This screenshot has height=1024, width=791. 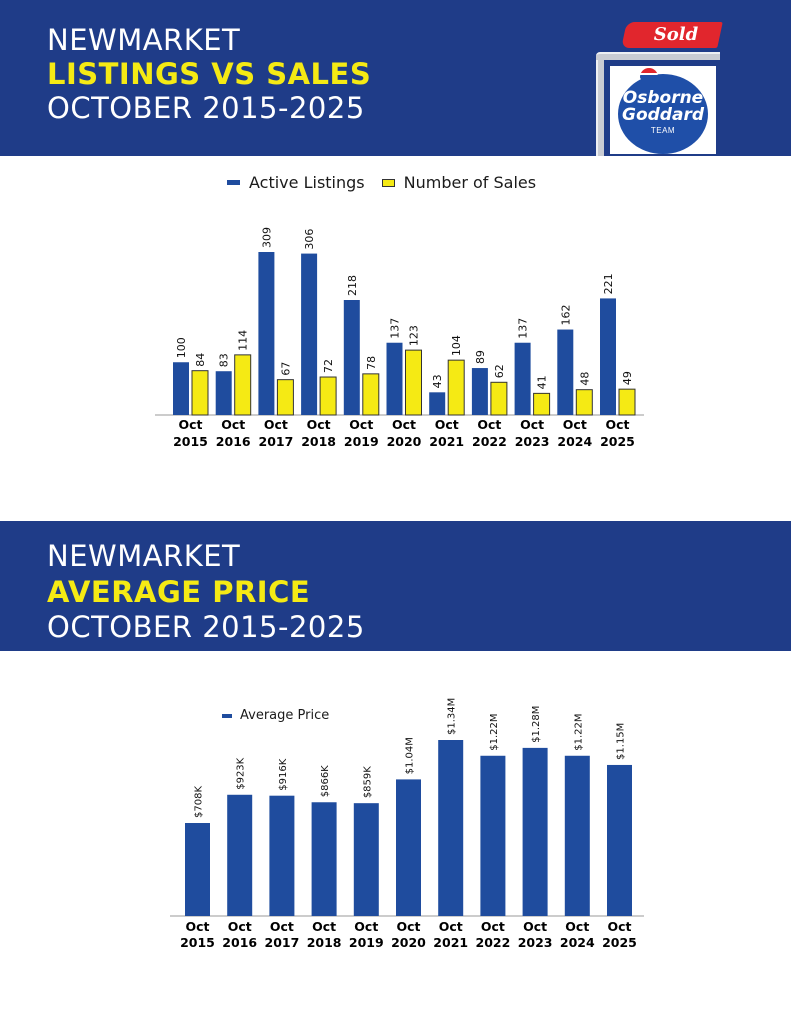 What do you see at coordinates (275, 715) in the screenshot?
I see `chart2-legend: Average Price` at bounding box center [275, 715].